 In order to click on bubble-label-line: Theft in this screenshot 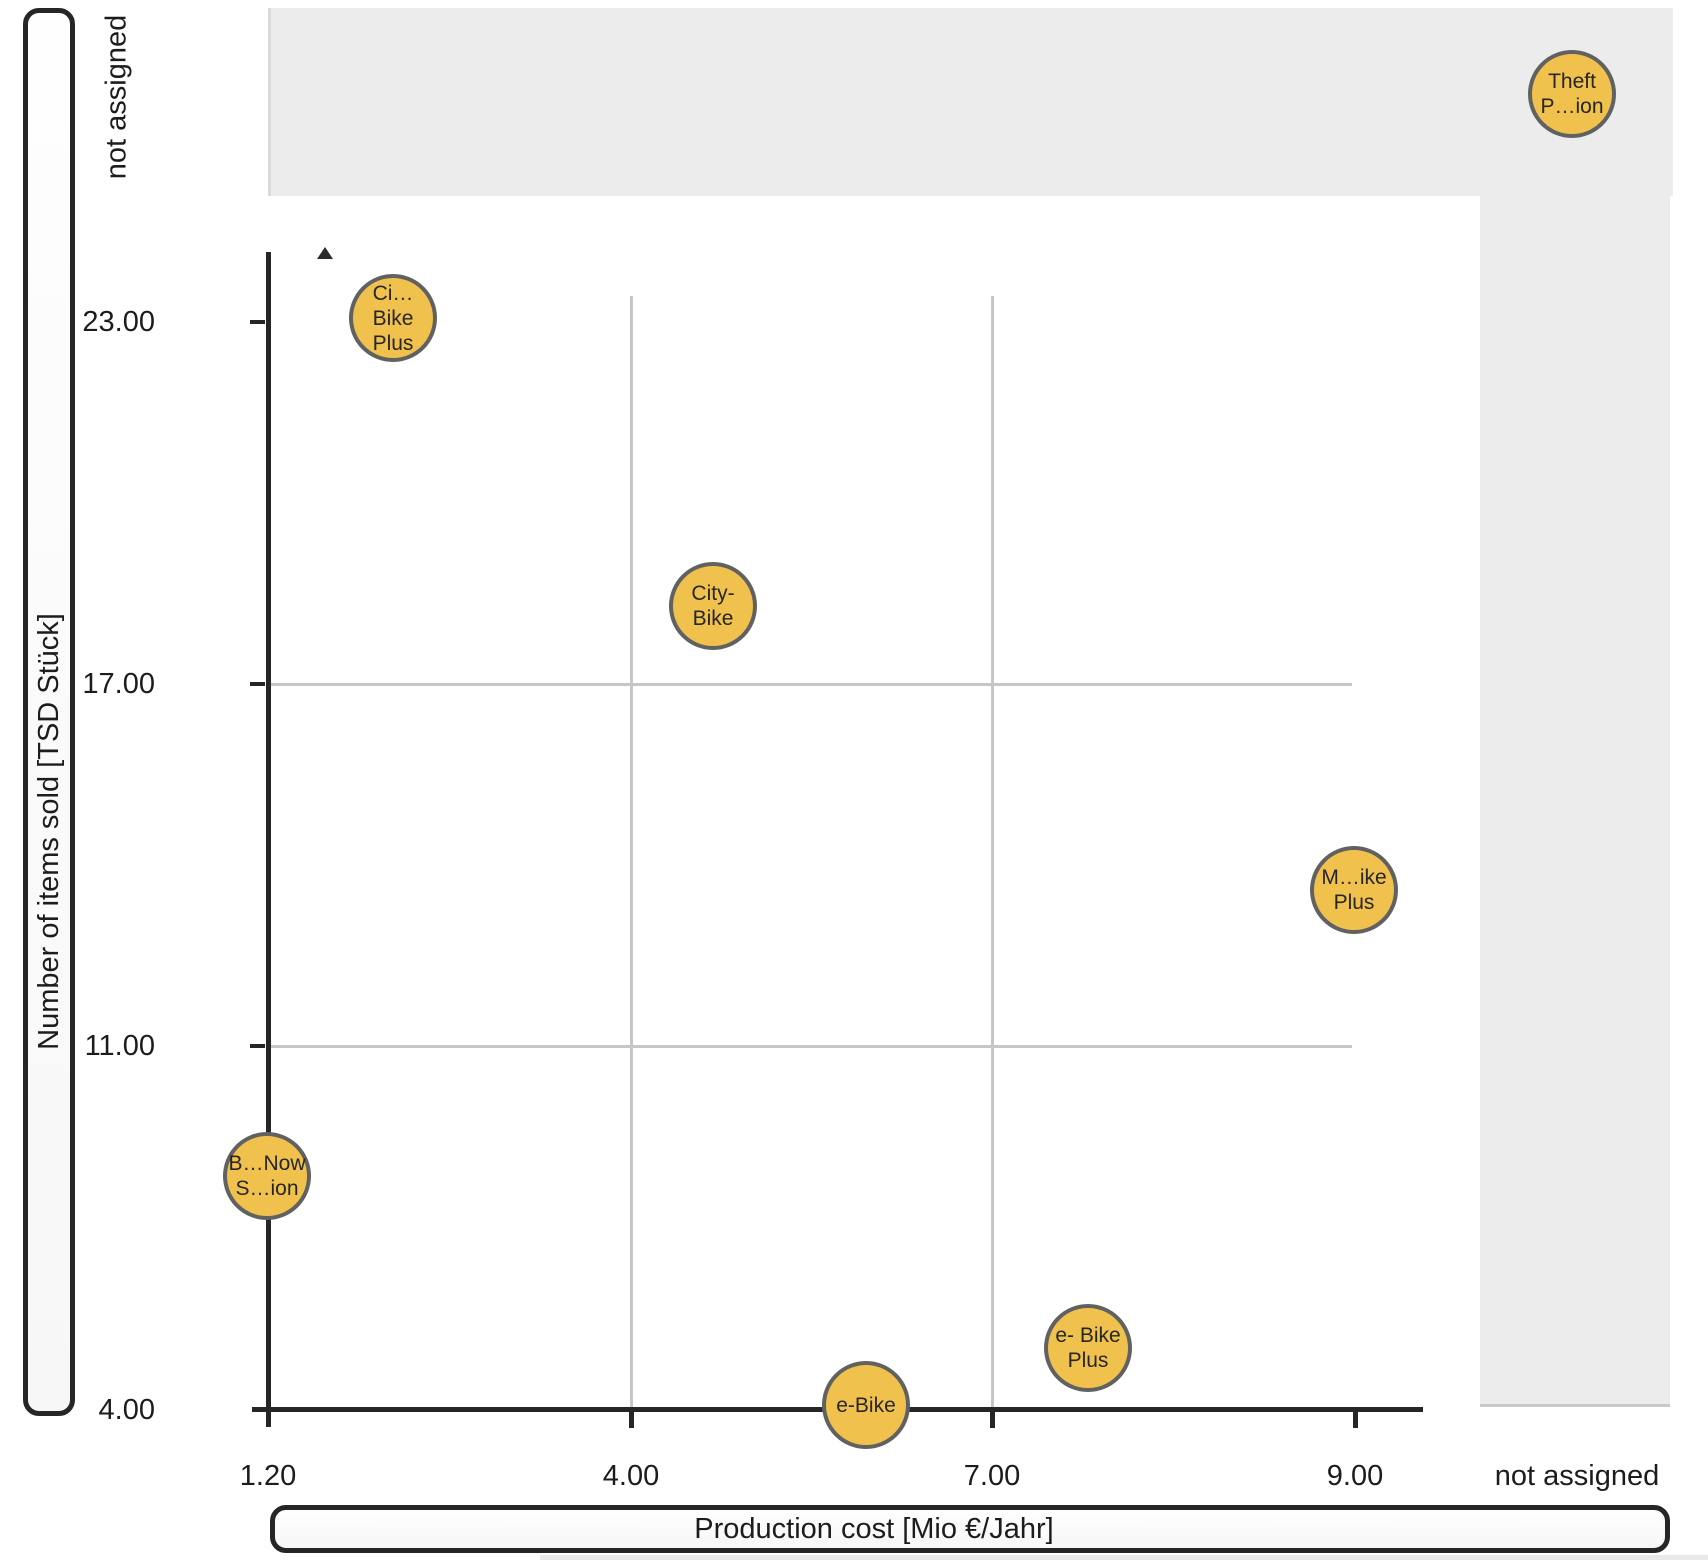, I will do `click(1572, 81)`.